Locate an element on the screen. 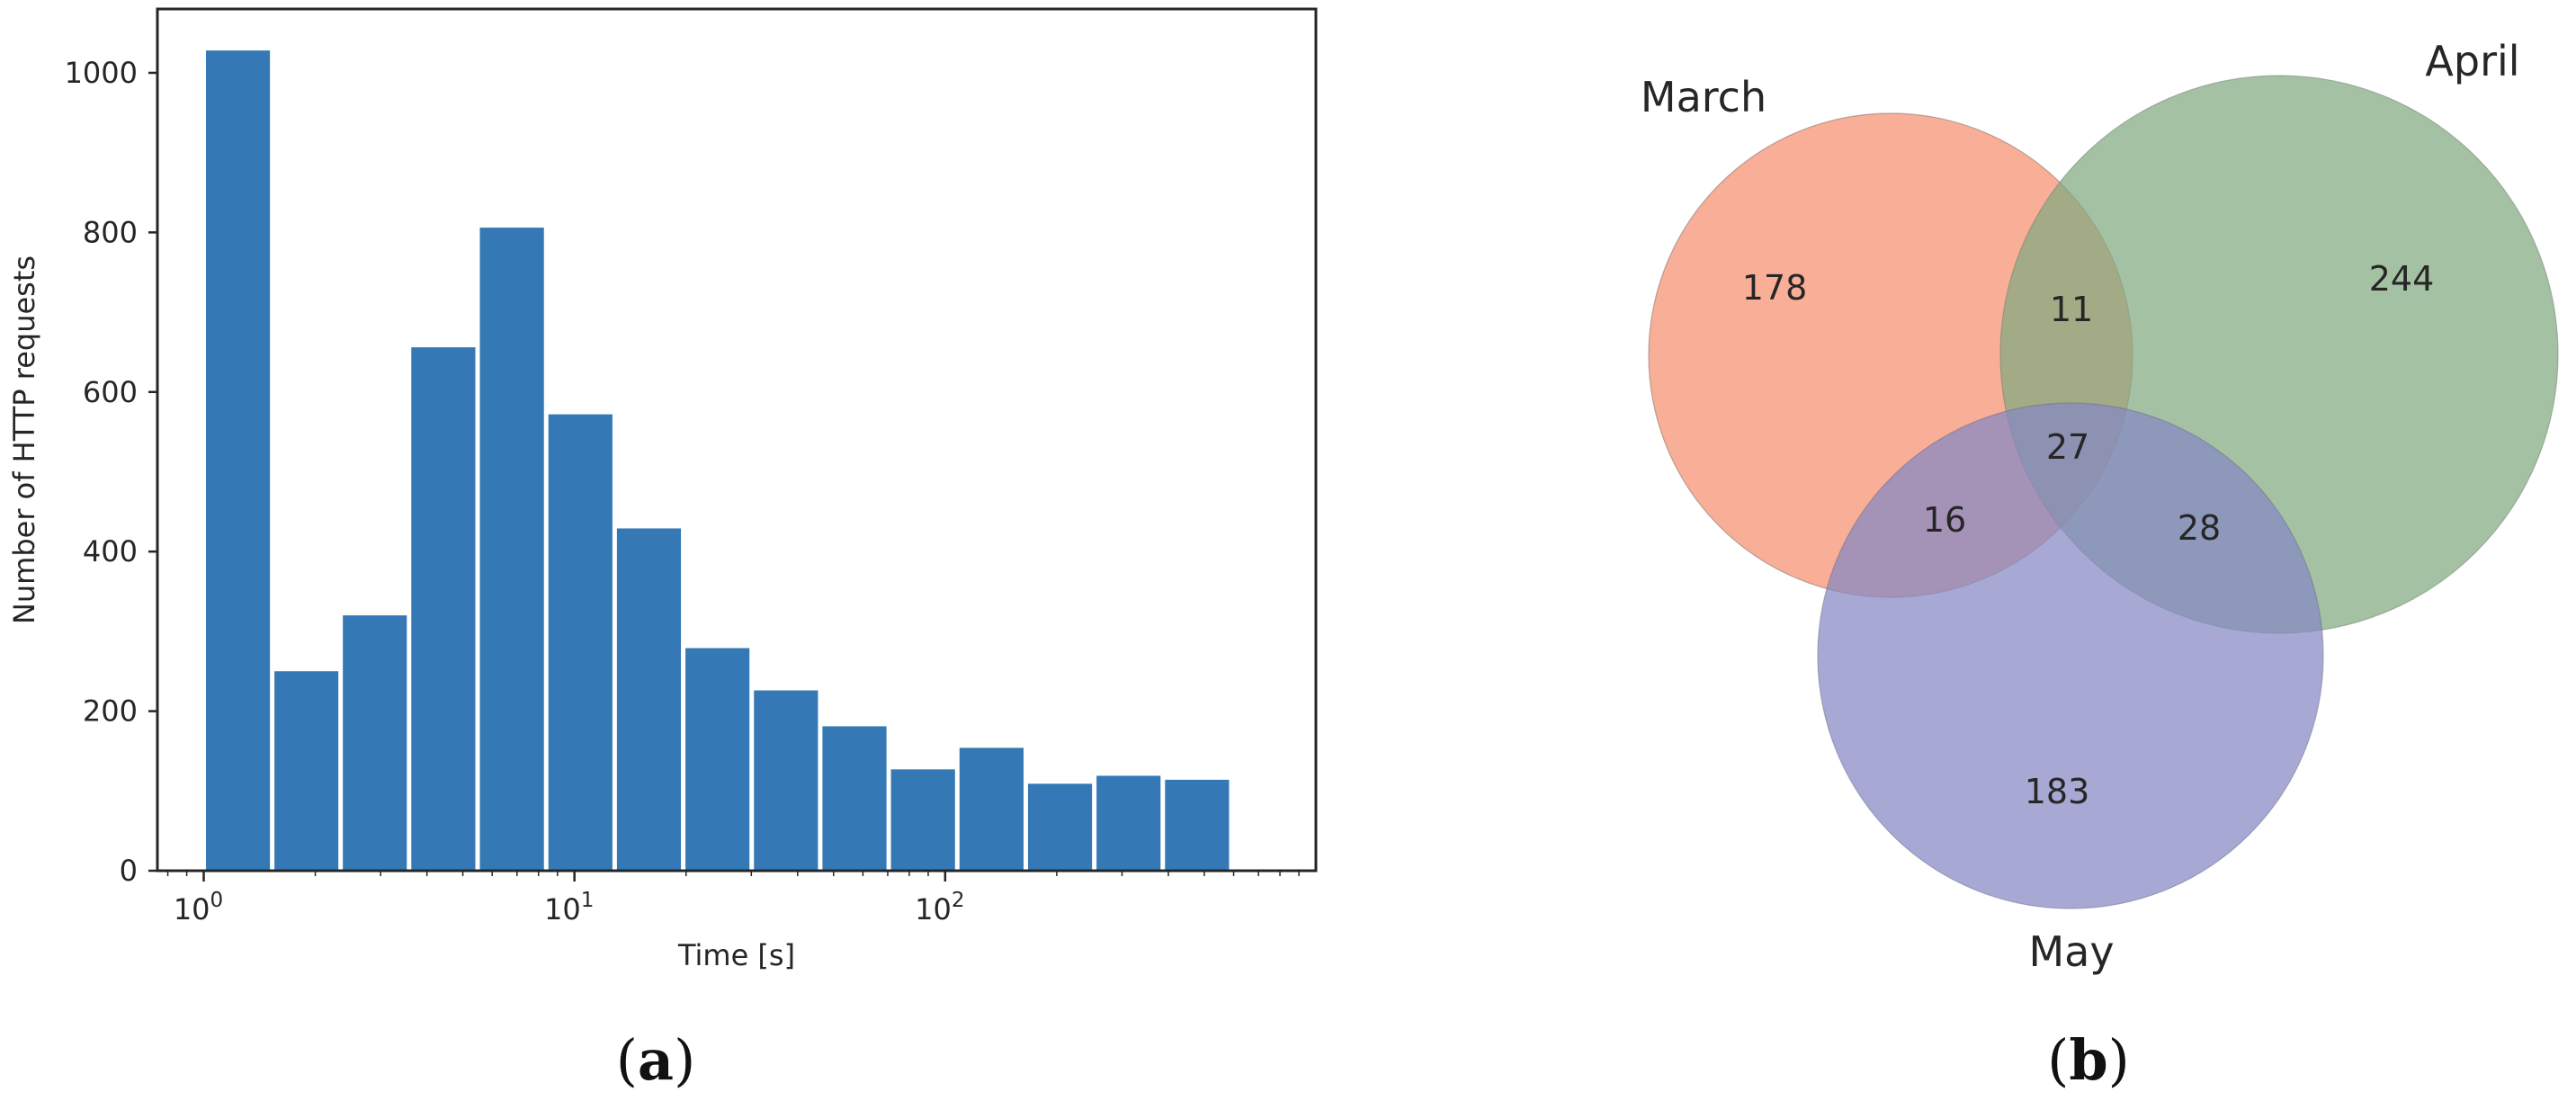 The height and width of the screenshot is (1101, 2576). x-axis-title: Time [s] is located at coordinates (736, 955).